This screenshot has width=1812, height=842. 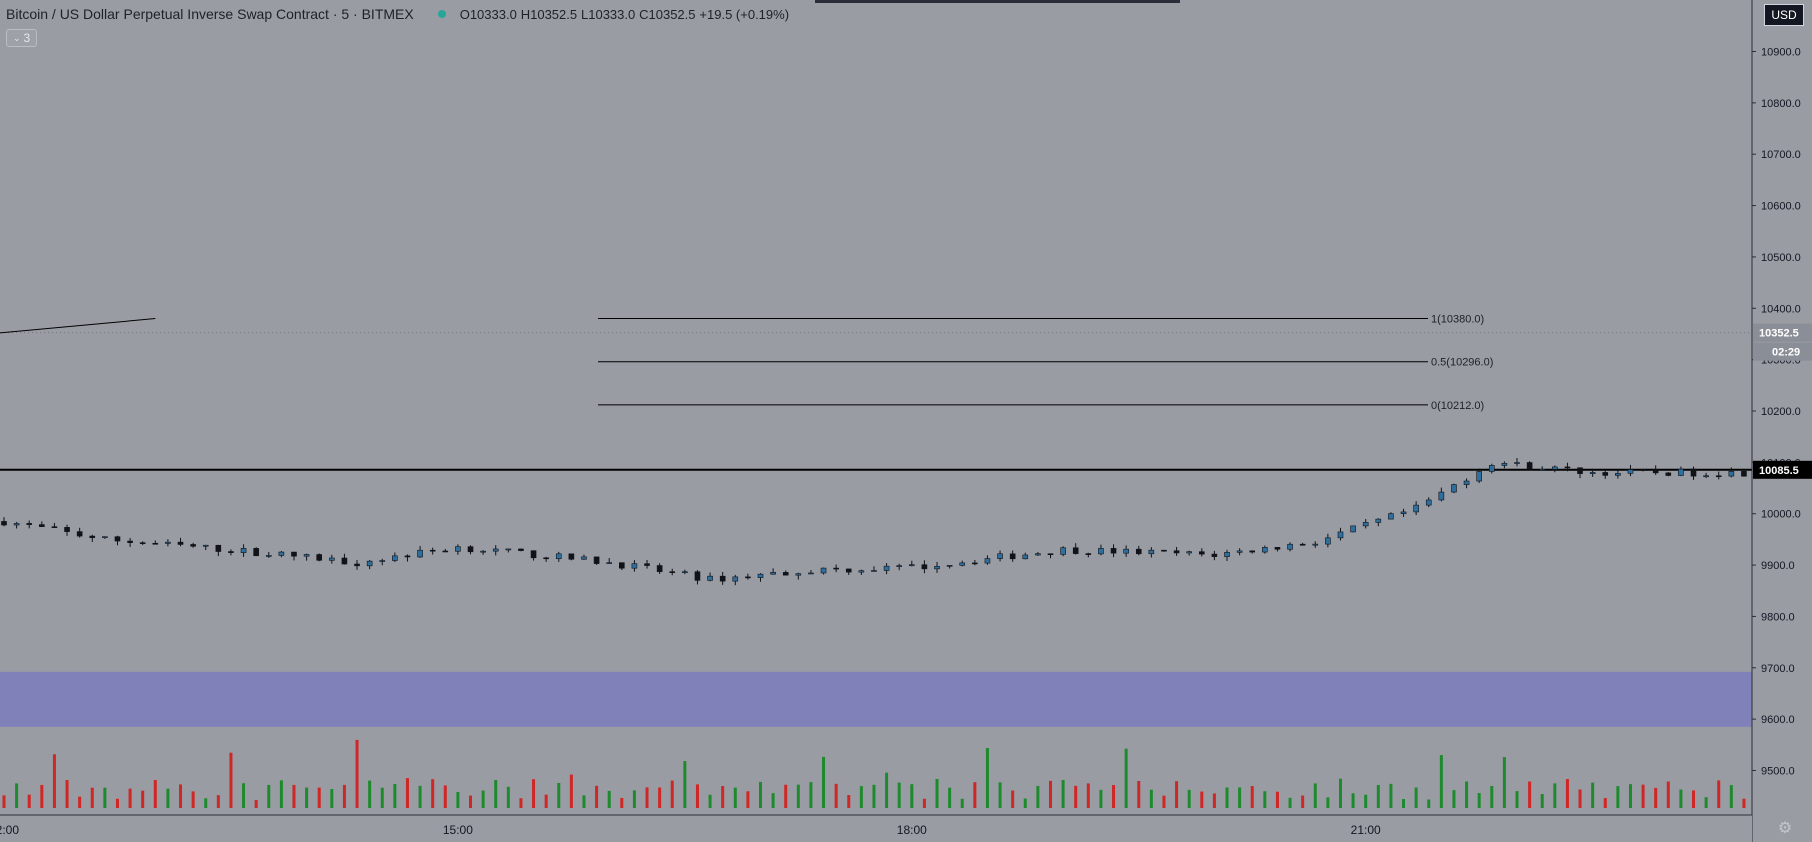 What do you see at coordinates (22, 38) in the screenshot?
I see `indicators-collapse-button: ⌄ 3` at bounding box center [22, 38].